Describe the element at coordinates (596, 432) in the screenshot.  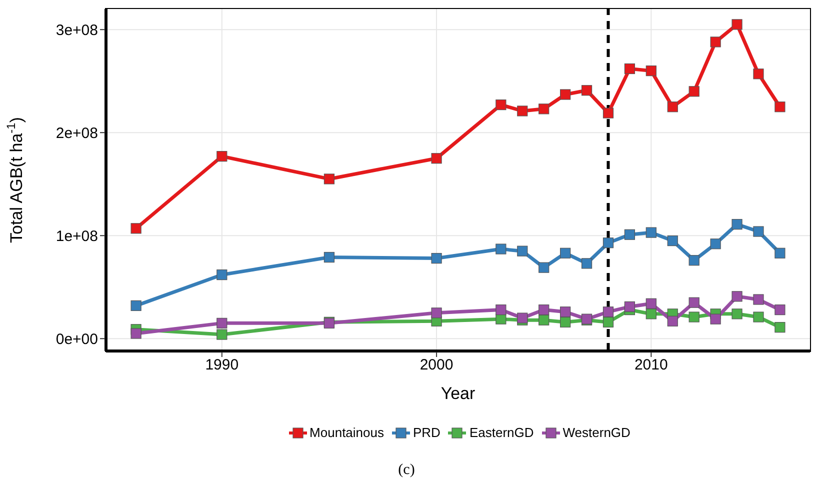
I see `legend-label: WesternGD` at that location.